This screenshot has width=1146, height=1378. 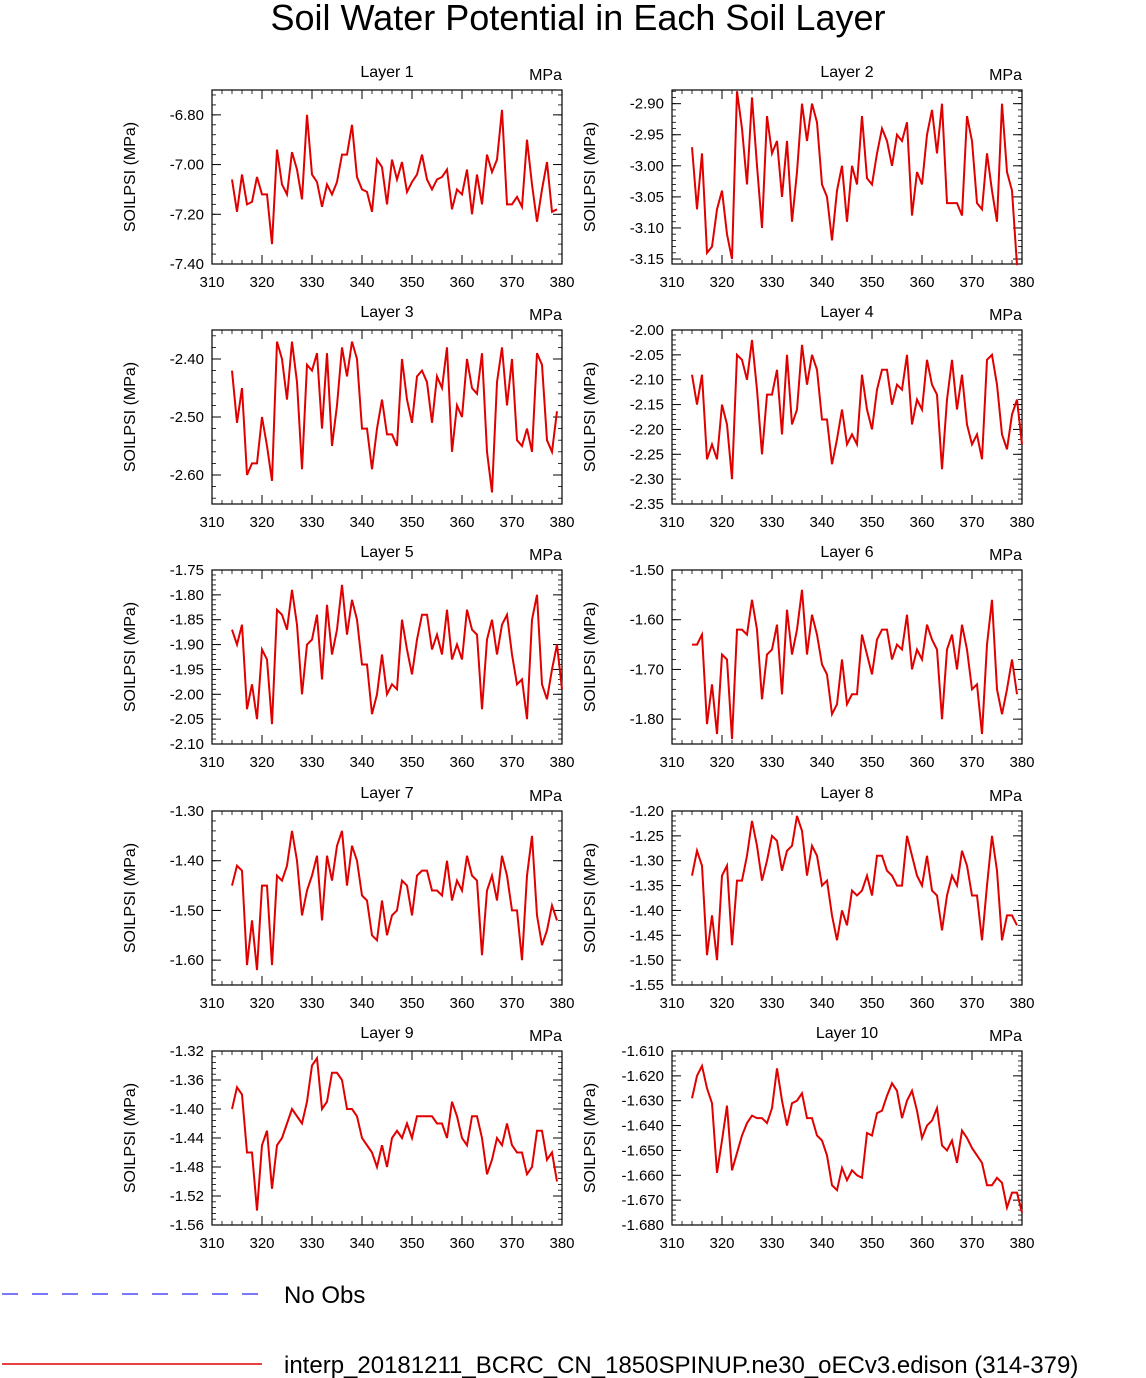 What do you see at coordinates (647, 259) in the screenshot?
I see `y-tick-label: -3.15` at bounding box center [647, 259].